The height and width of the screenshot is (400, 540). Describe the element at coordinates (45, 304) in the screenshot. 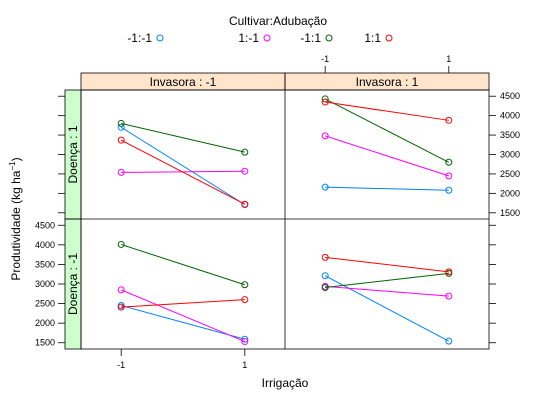

I see `left-y-tick-label: 2500` at that location.